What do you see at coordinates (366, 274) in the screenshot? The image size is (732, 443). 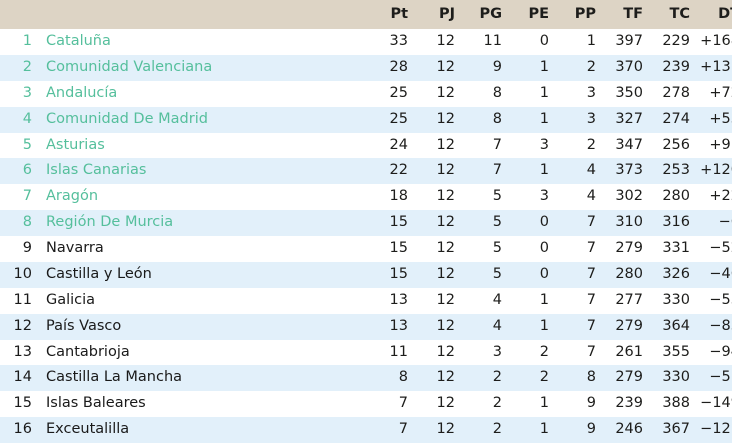 I see `table-row: 10 Castilla y León 15 12 5 0 7 280 326 −46` at bounding box center [366, 274].